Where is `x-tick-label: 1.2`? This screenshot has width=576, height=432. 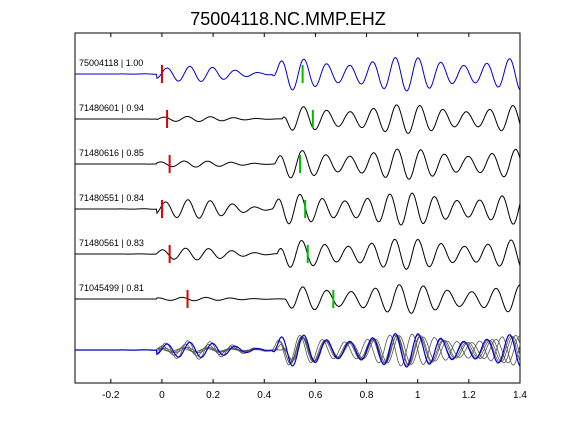 x-tick-label: 1.2 is located at coordinates (469, 395).